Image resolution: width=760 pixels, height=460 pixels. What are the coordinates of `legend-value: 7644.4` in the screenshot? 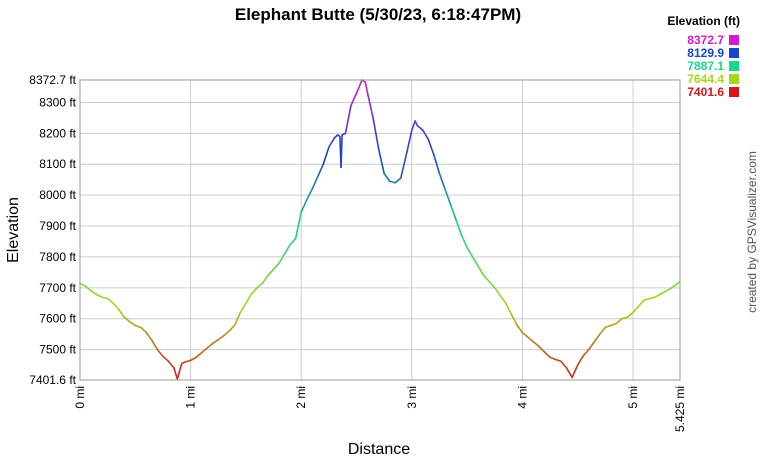 It's located at (705, 79).